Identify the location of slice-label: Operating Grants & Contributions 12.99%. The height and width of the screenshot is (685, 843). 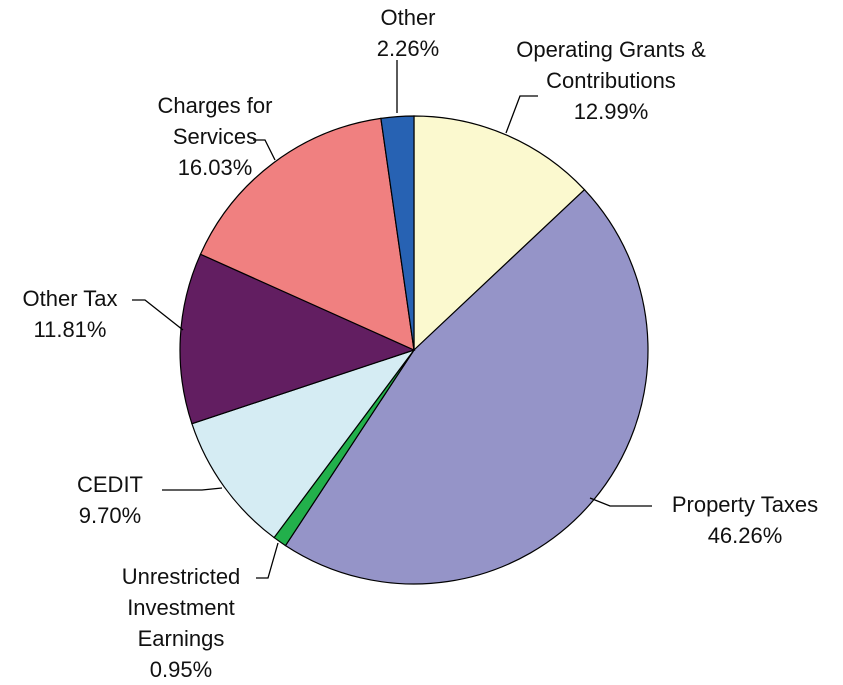
(611, 80).